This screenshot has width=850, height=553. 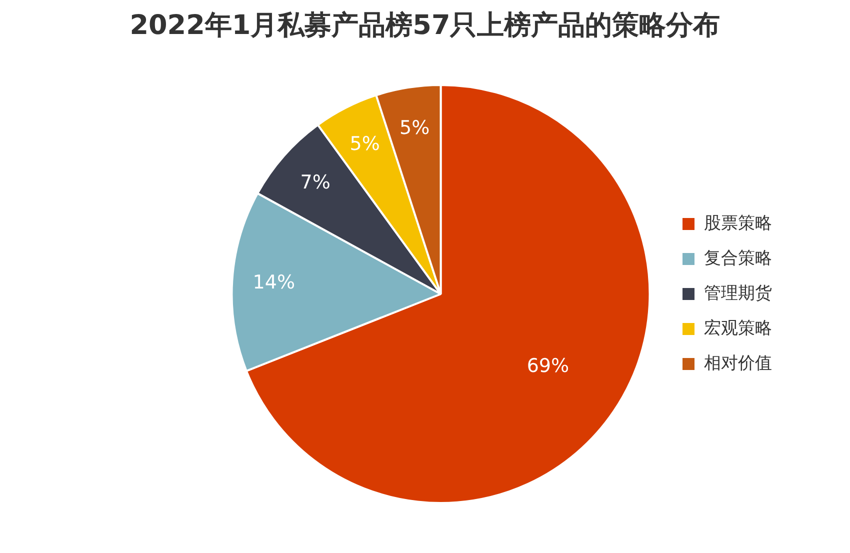 I want to click on legend-label: 相对价值, so click(x=738, y=363).